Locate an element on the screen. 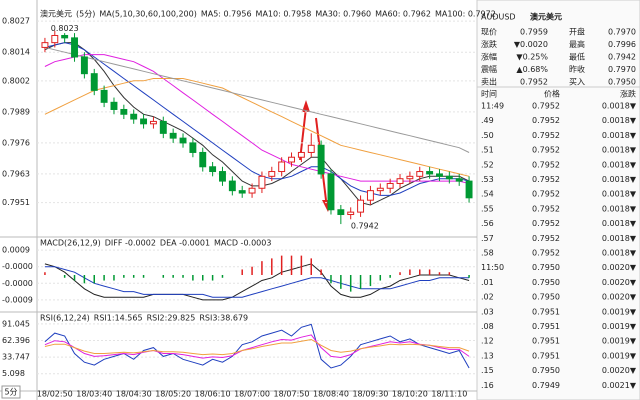  legend-entry: RSI(6,12,24) is located at coordinates (65, 318).